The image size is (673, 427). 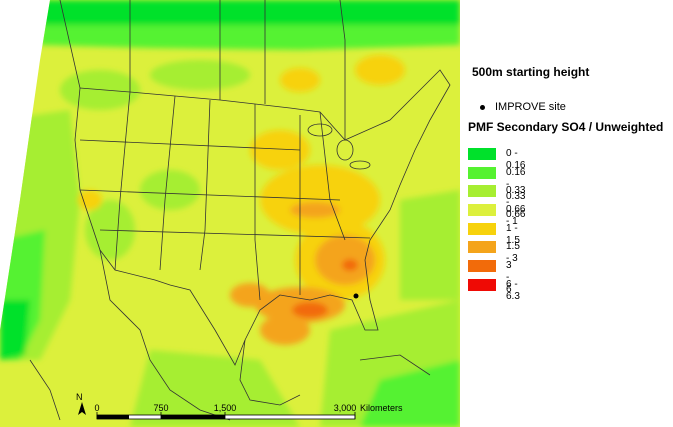 What do you see at coordinates (516, 184) in the screenshot?
I see `legend-class-label: 0.16 - 0.33` at bounding box center [516, 184].